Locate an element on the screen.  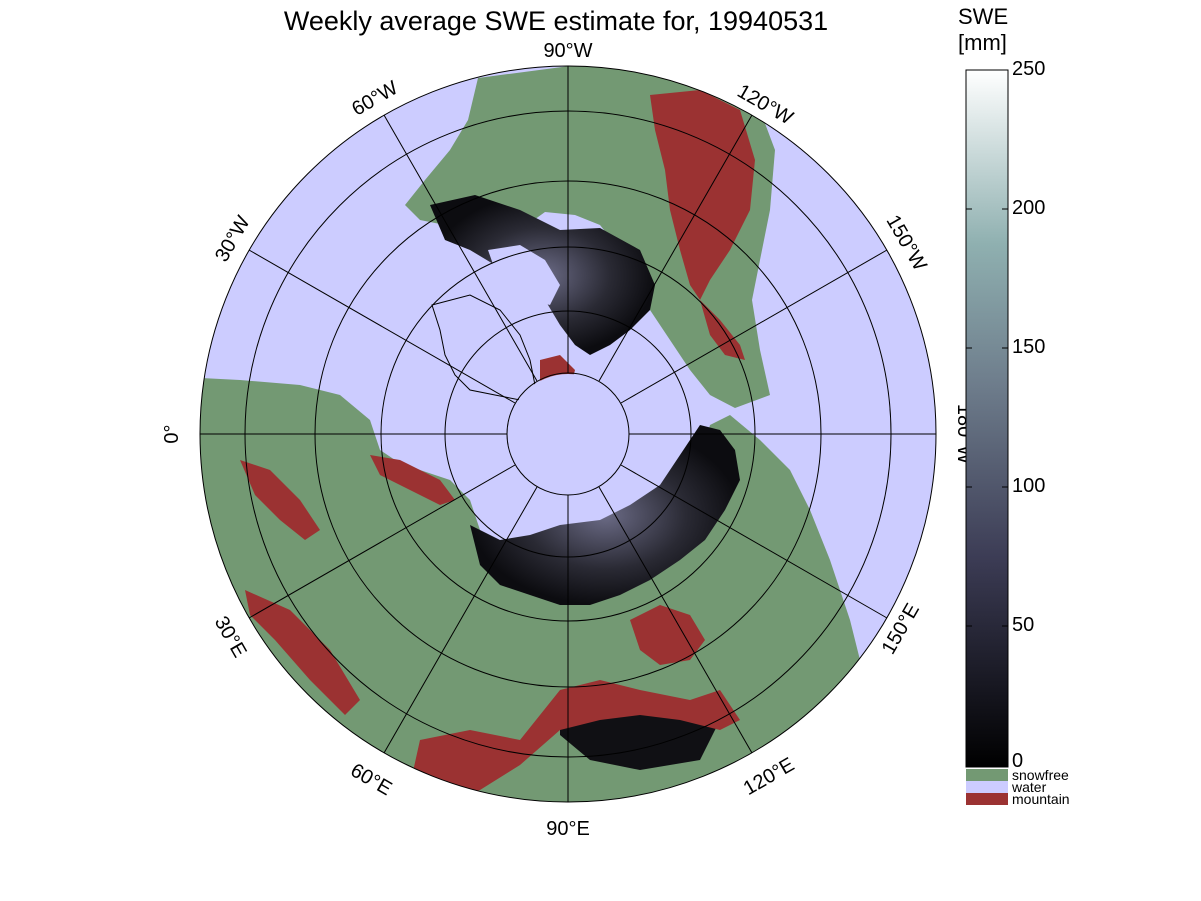
mountain-east-asia is located at coordinates (667, 635).